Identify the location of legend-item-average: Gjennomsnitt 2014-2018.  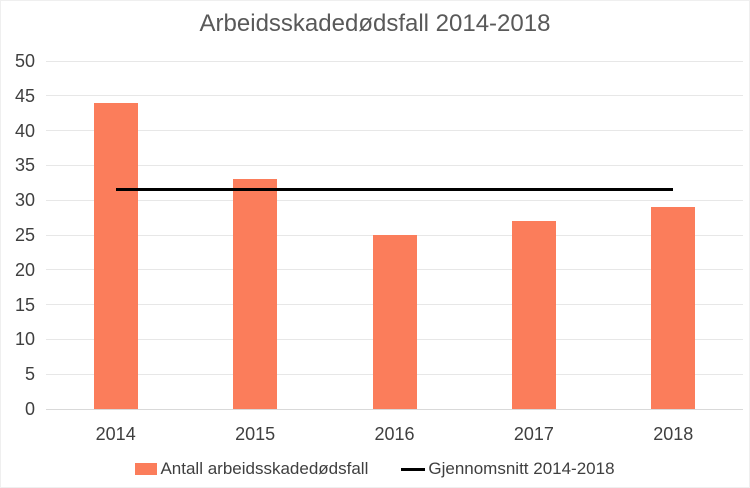
(508, 469).